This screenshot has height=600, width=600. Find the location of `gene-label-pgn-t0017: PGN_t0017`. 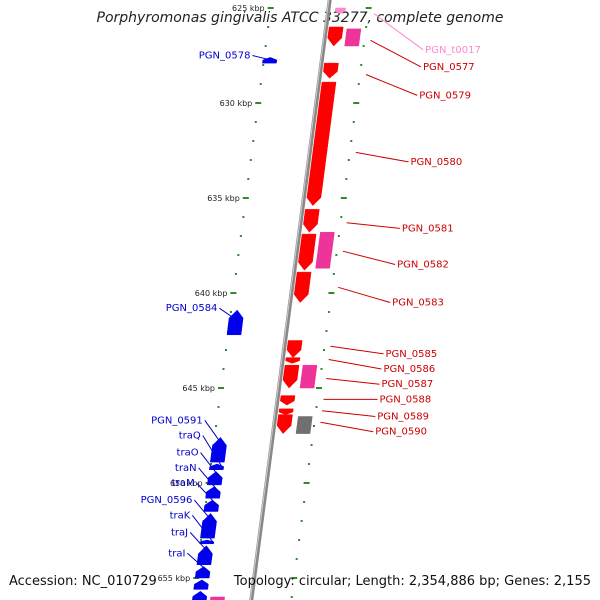

gene-label-pgn-t0017: PGN_t0017 is located at coordinates (453, 50).